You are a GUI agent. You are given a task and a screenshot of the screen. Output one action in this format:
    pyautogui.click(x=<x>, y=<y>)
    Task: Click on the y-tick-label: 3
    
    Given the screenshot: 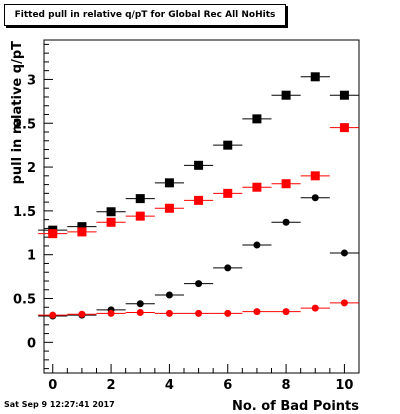 What is the action you would take?
    pyautogui.click(x=31, y=80)
    